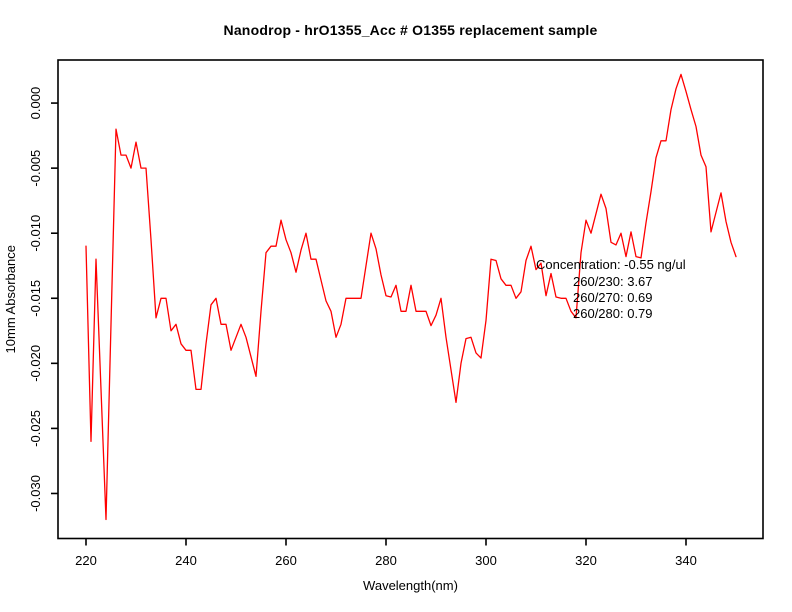  I want to click on y-tick-label: -0.025, so click(35, 428).